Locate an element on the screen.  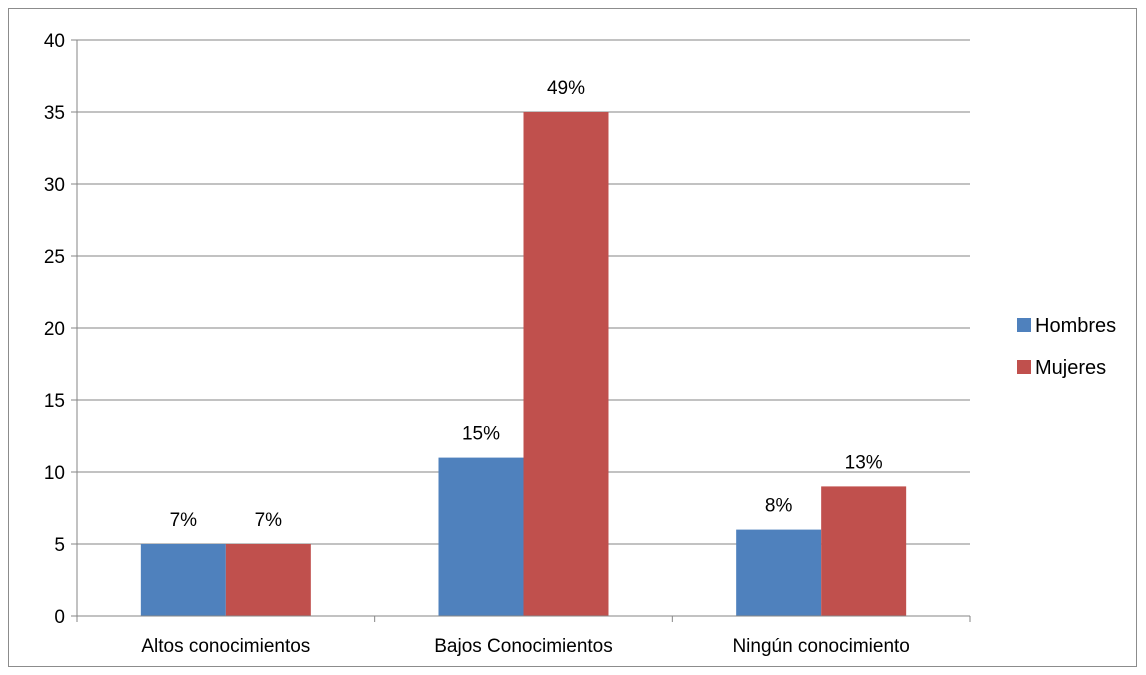
y-tick-label: 35 is located at coordinates (54, 113).